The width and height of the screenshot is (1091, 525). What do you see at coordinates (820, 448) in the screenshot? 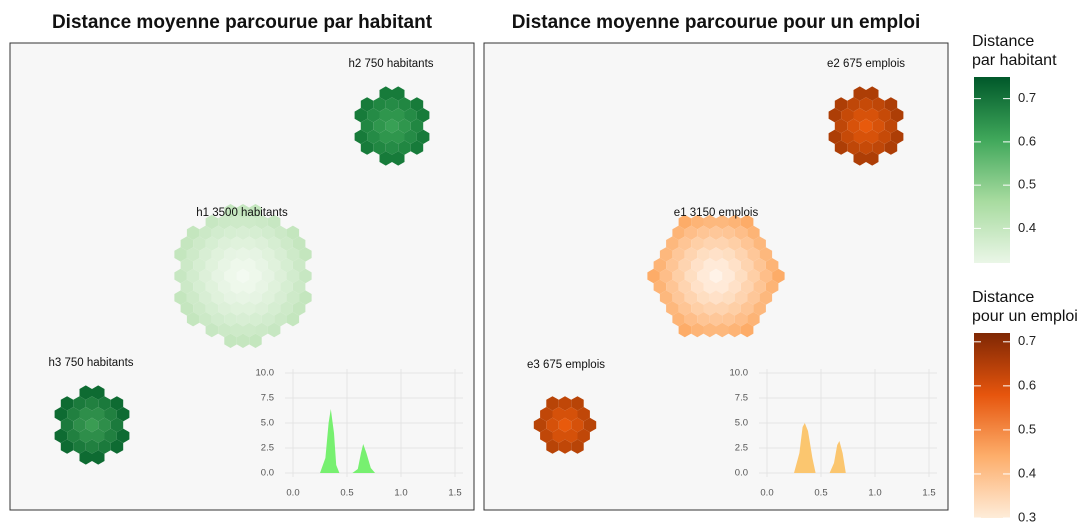
I see `density-area` at bounding box center [820, 448].